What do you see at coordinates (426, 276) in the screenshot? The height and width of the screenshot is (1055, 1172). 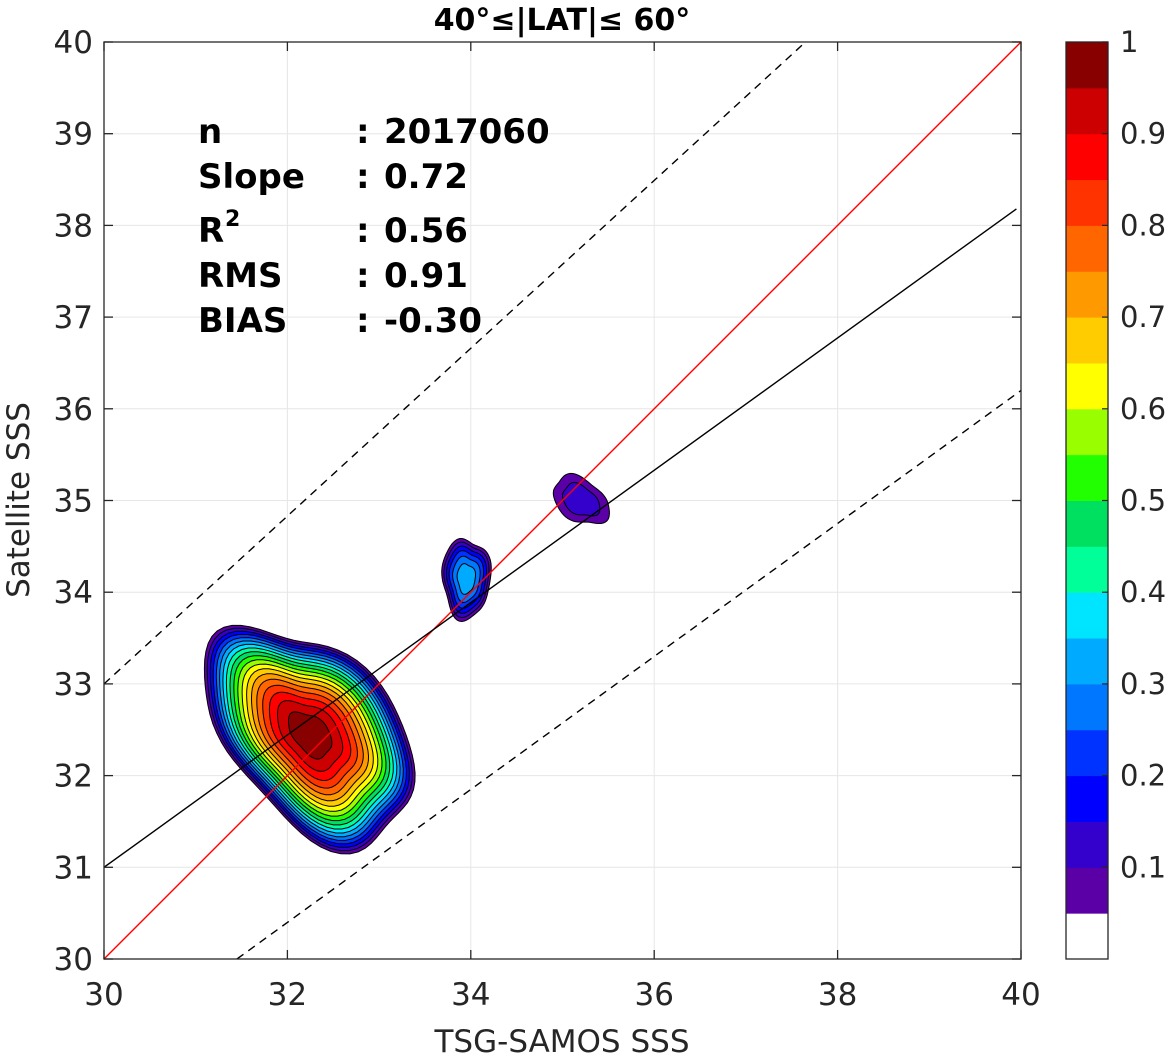 I see `stat-value: 0.91` at bounding box center [426, 276].